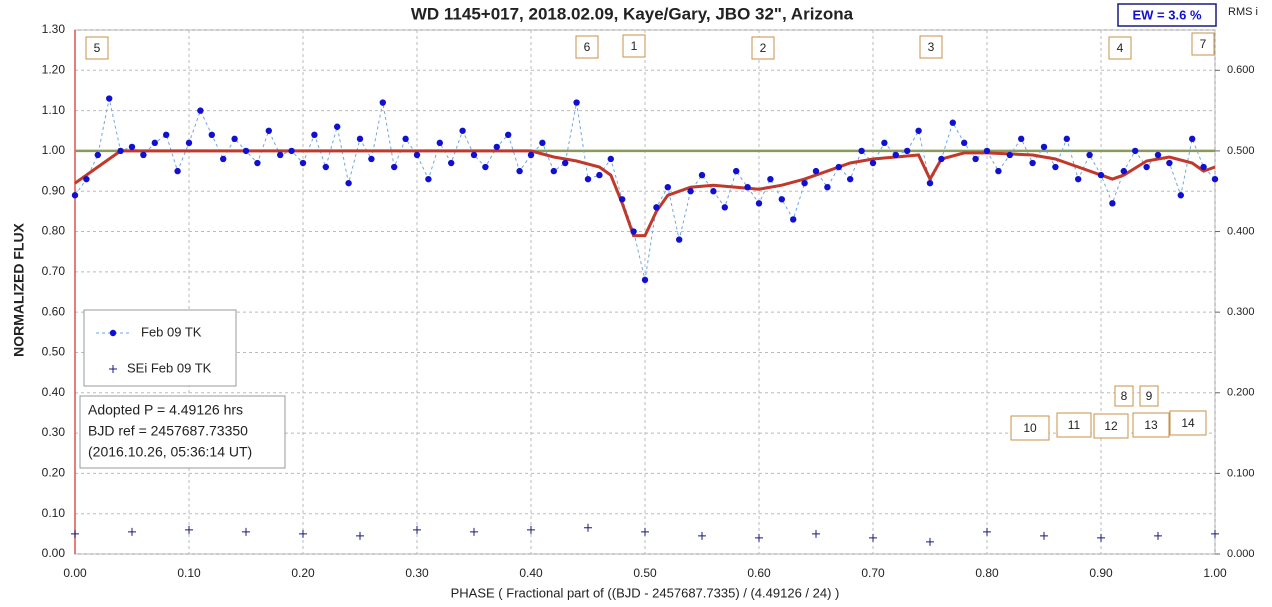 Image resolution: width=1272 pixels, height=607 pixels. What do you see at coordinates (763, 48) in the screenshot?
I see `phase-marker-label: 2` at bounding box center [763, 48].